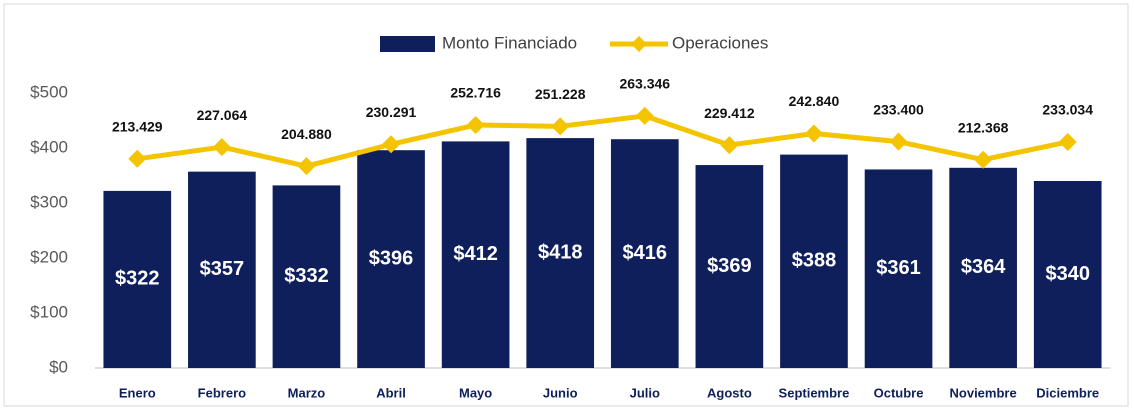 This screenshot has width=1134, height=419. I want to click on bar-label: $369, so click(729, 266).